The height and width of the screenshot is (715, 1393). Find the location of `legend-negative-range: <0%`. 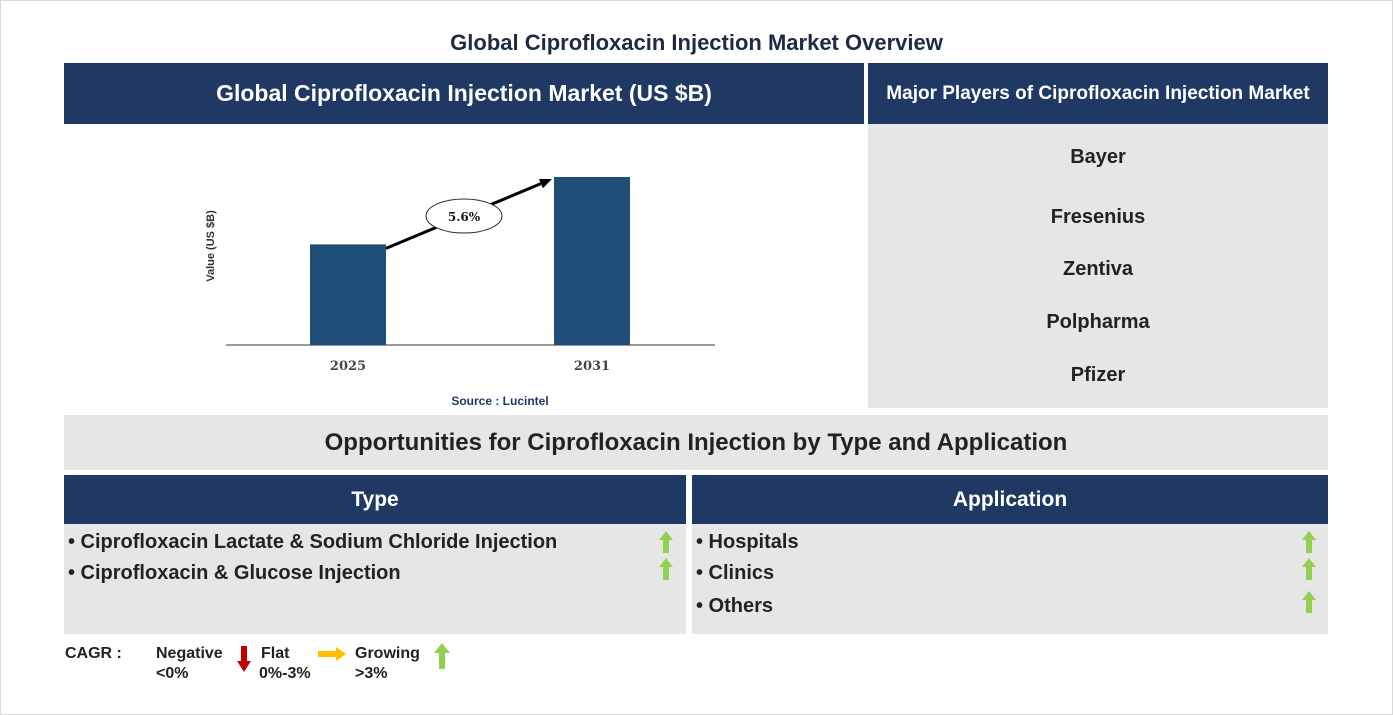

legend-negative-range: <0% is located at coordinates (172, 673).